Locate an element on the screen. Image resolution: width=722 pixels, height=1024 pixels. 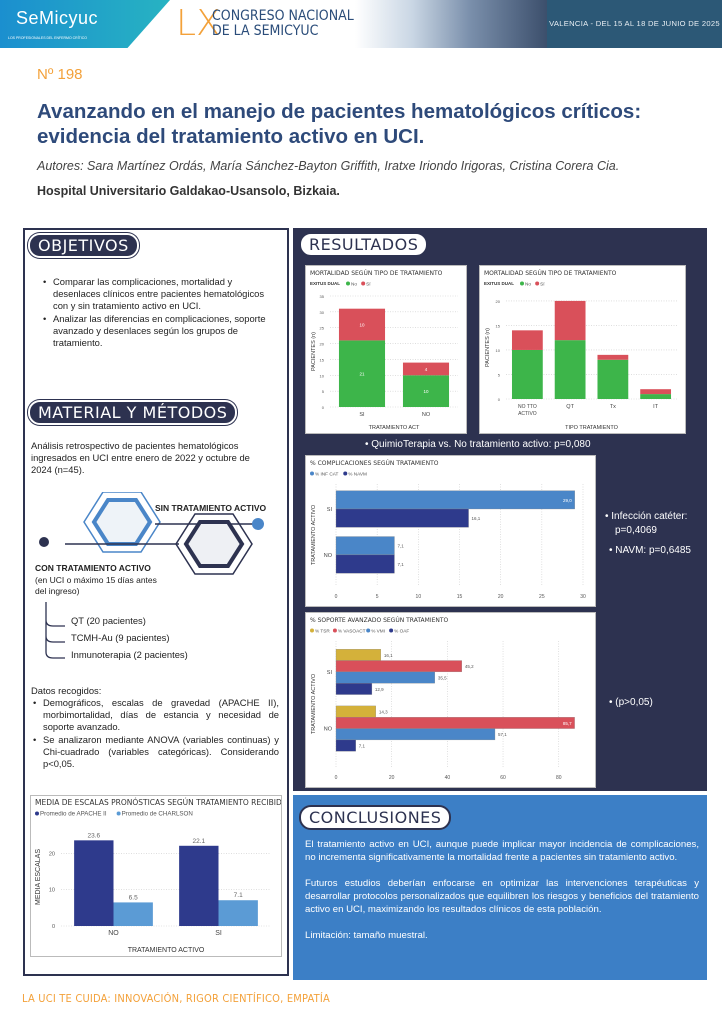
note-text: (p>0,05) is located at coordinates (634, 702).